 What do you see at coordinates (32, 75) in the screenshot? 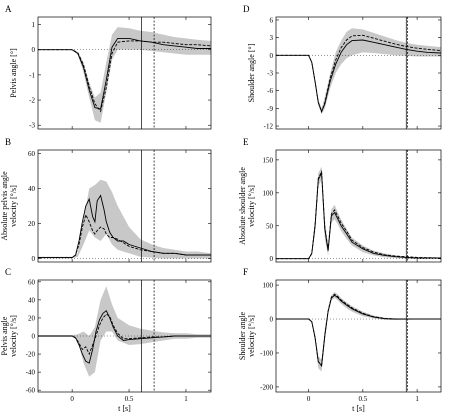
I see `y-tick-label: -1` at bounding box center [32, 75].